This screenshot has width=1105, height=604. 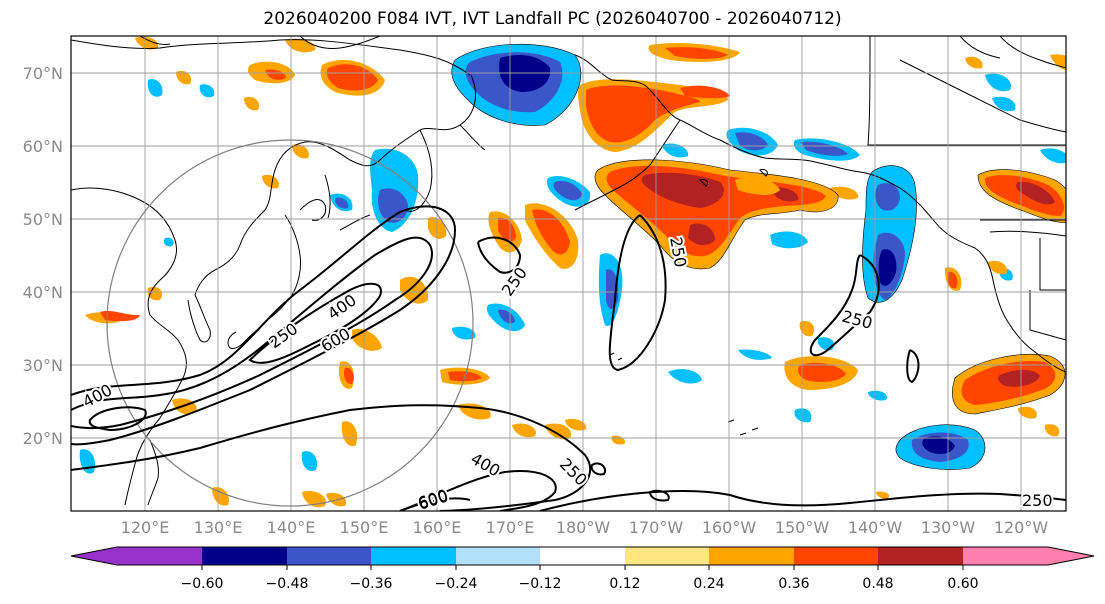 What do you see at coordinates (43, 219) in the screenshot?
I see `lat-label: 50°N` at bounding box center [43, 219].